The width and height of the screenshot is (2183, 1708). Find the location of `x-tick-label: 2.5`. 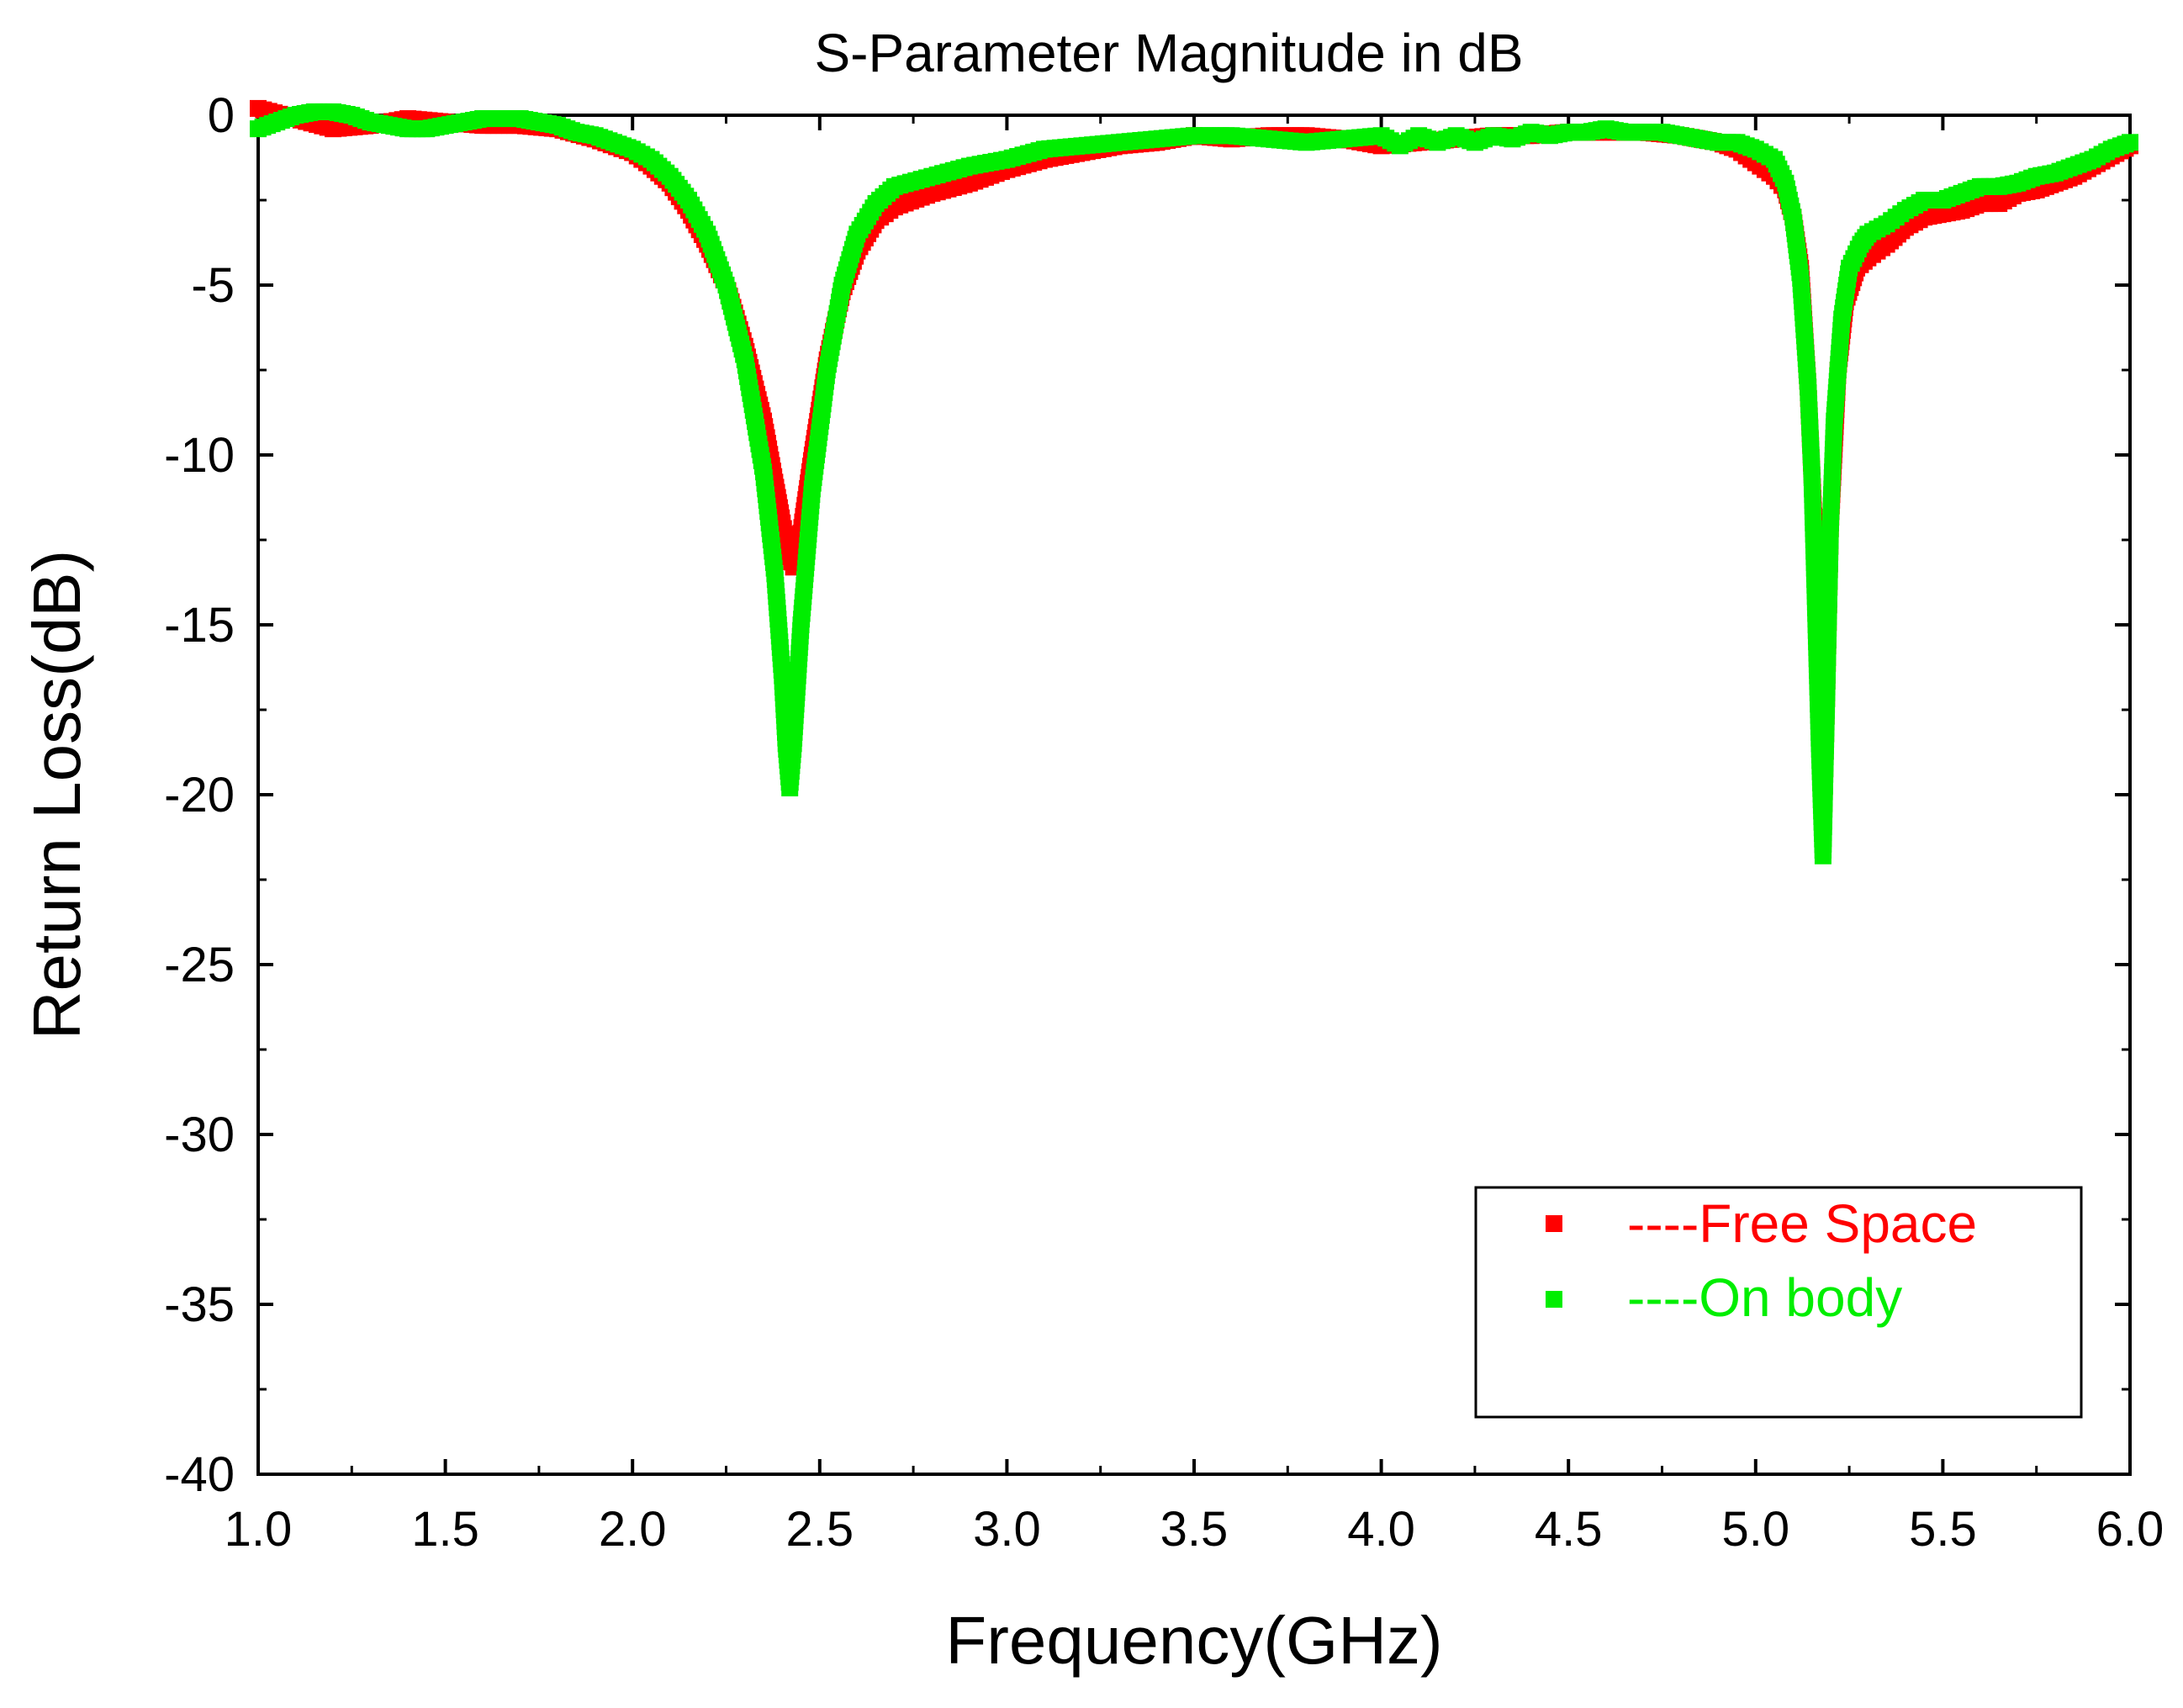

x-tick-label: 2.5 is located at coordinates (820, 1529).